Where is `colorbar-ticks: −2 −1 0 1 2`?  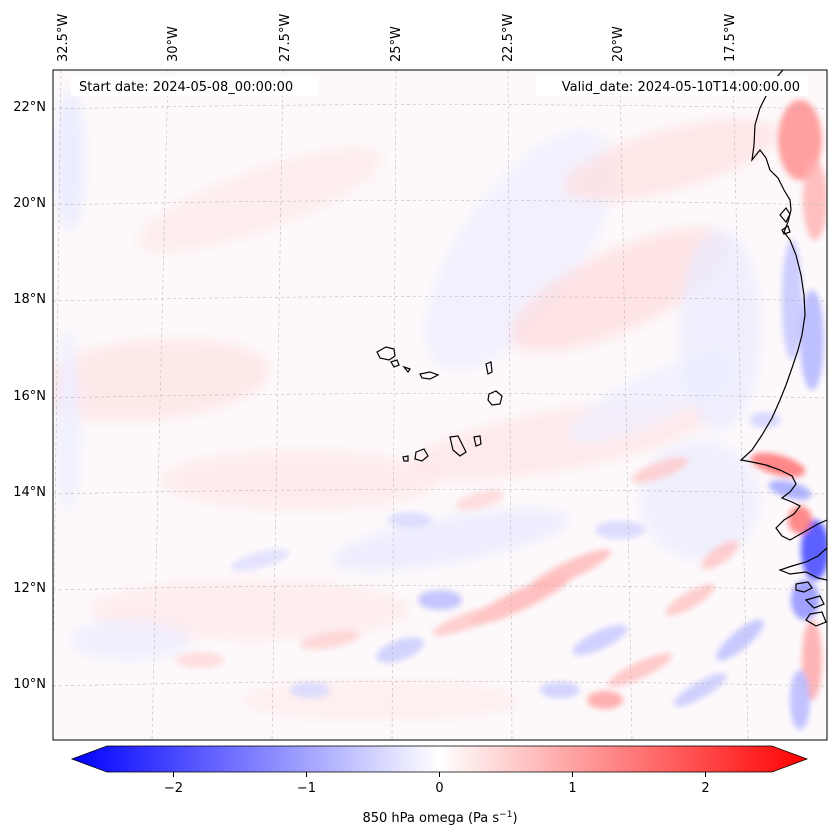
colorbar-ticks: −2 −1 0 1 2 is located at coordinates (437, 784).